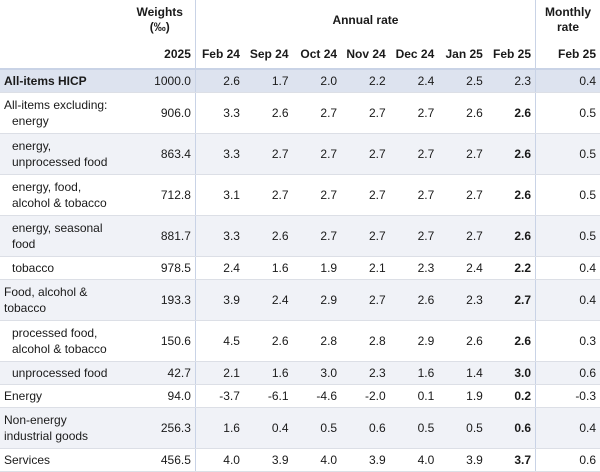 This screenshot has width=600, height=472. What do you see at coordinates (414, 55) in the screenshot?
I see `header-col-period: Dec 24` at bounding box center [414, 55].